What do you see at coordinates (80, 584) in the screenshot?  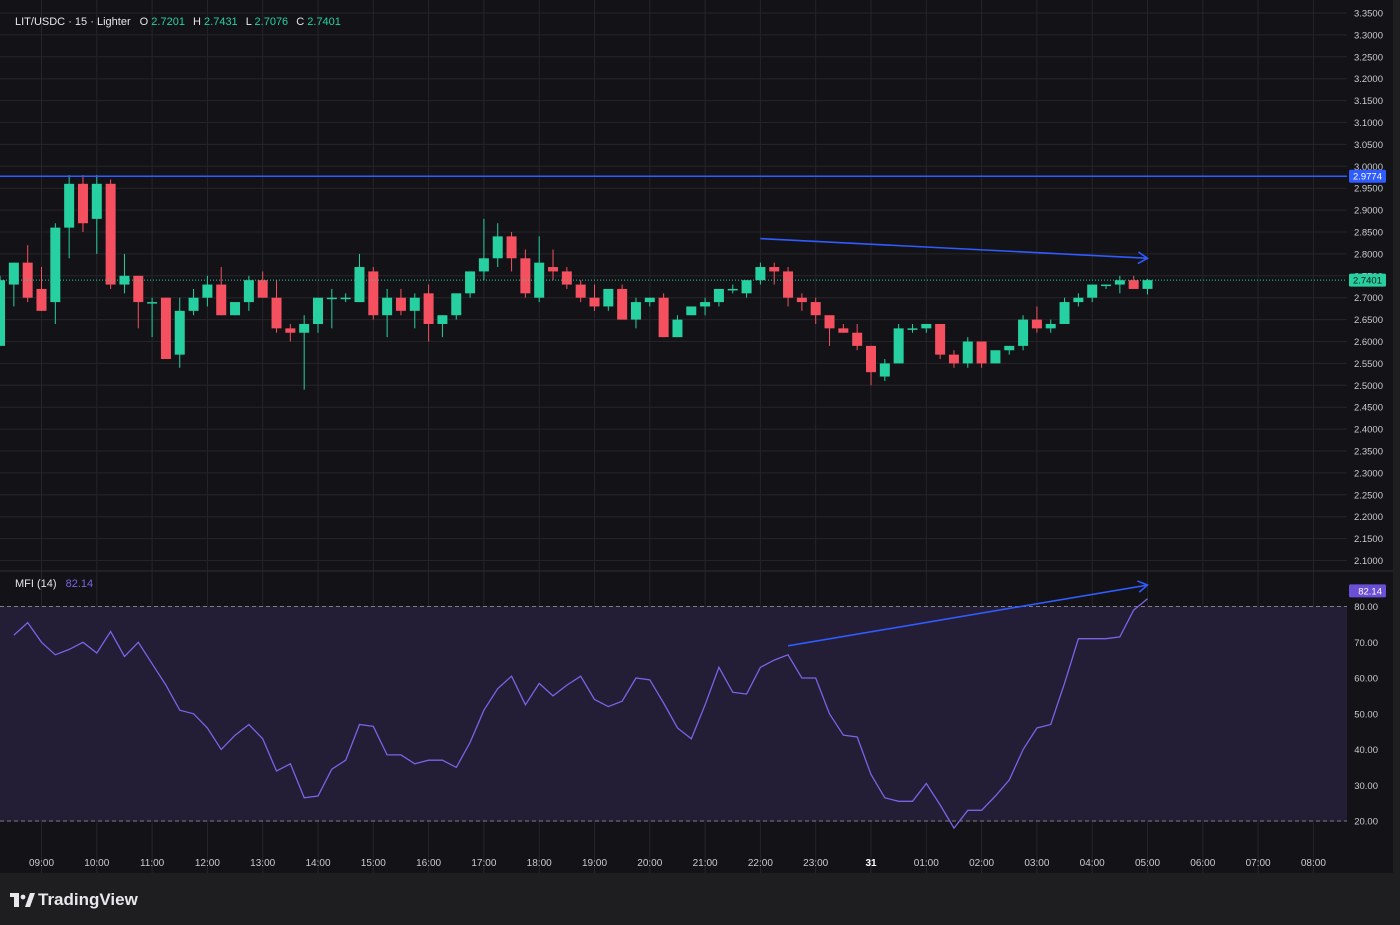 I see `mfi-value-label: 82.14` at bounding box center [80, 584].